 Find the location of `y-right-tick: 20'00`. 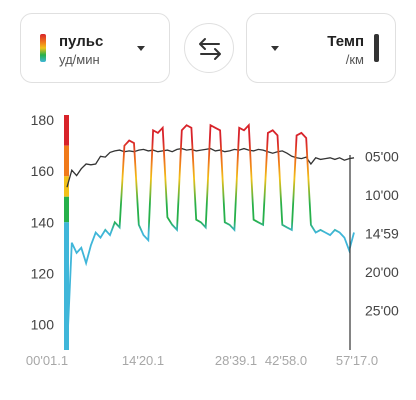

y-right-tick: 20'00 is located at coordinates (382, 272).